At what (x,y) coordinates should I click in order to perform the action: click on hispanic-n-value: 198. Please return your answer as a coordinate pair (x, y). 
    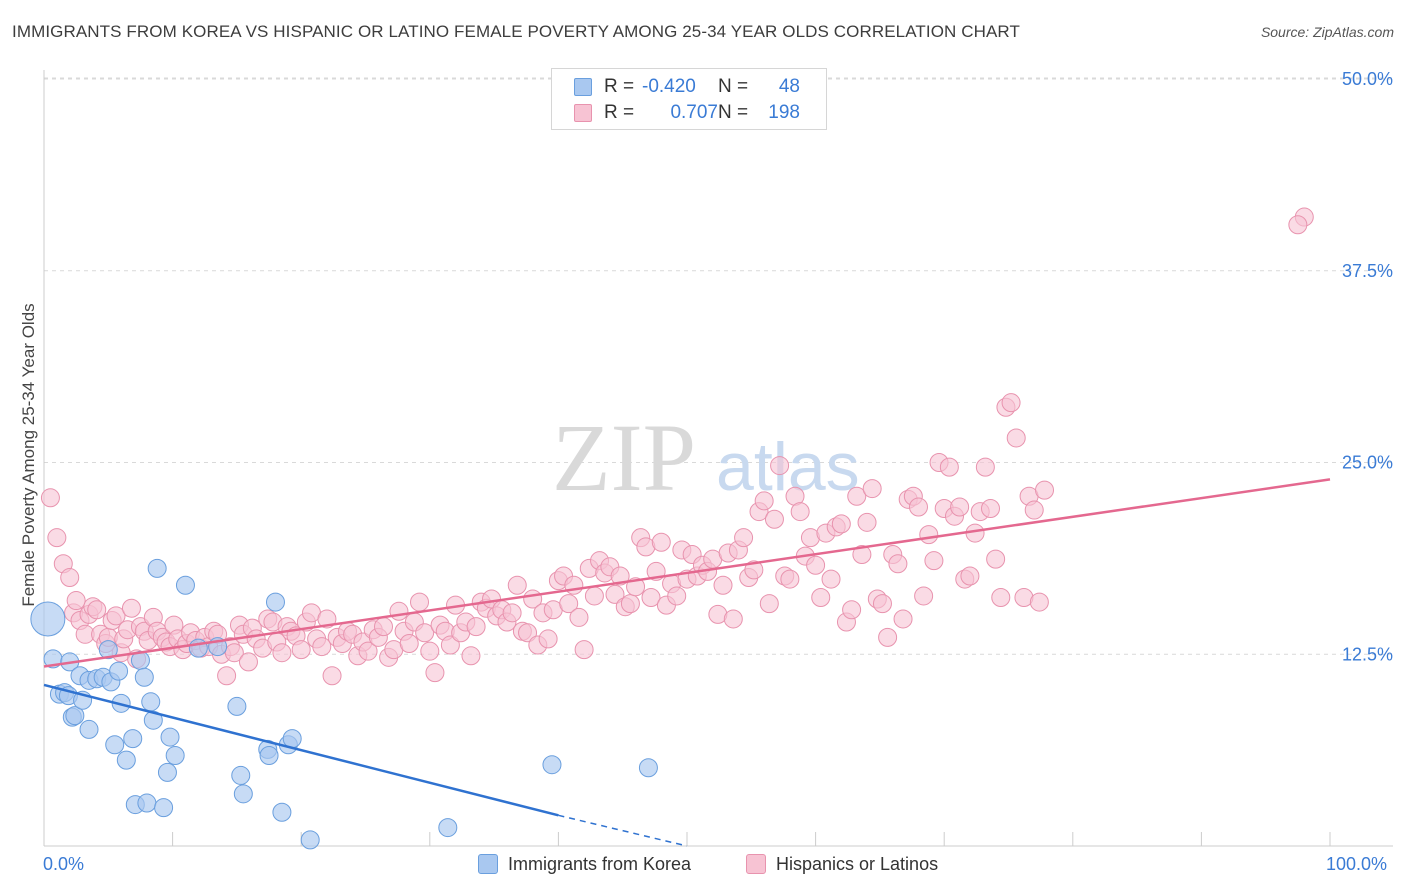
    Looking at the image, I should click on (784, 112).